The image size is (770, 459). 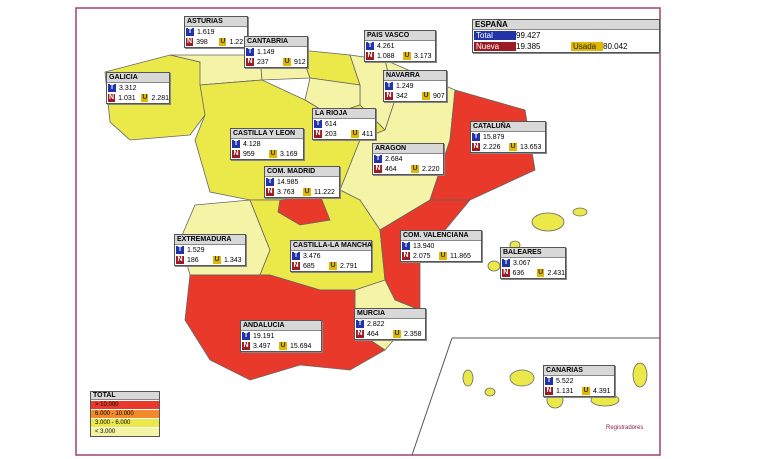 What do you see at coordinates (125, 422) in the screenshot?
I see `legend-item: 3.000 - 6.000` at bounding box center [125, 422].